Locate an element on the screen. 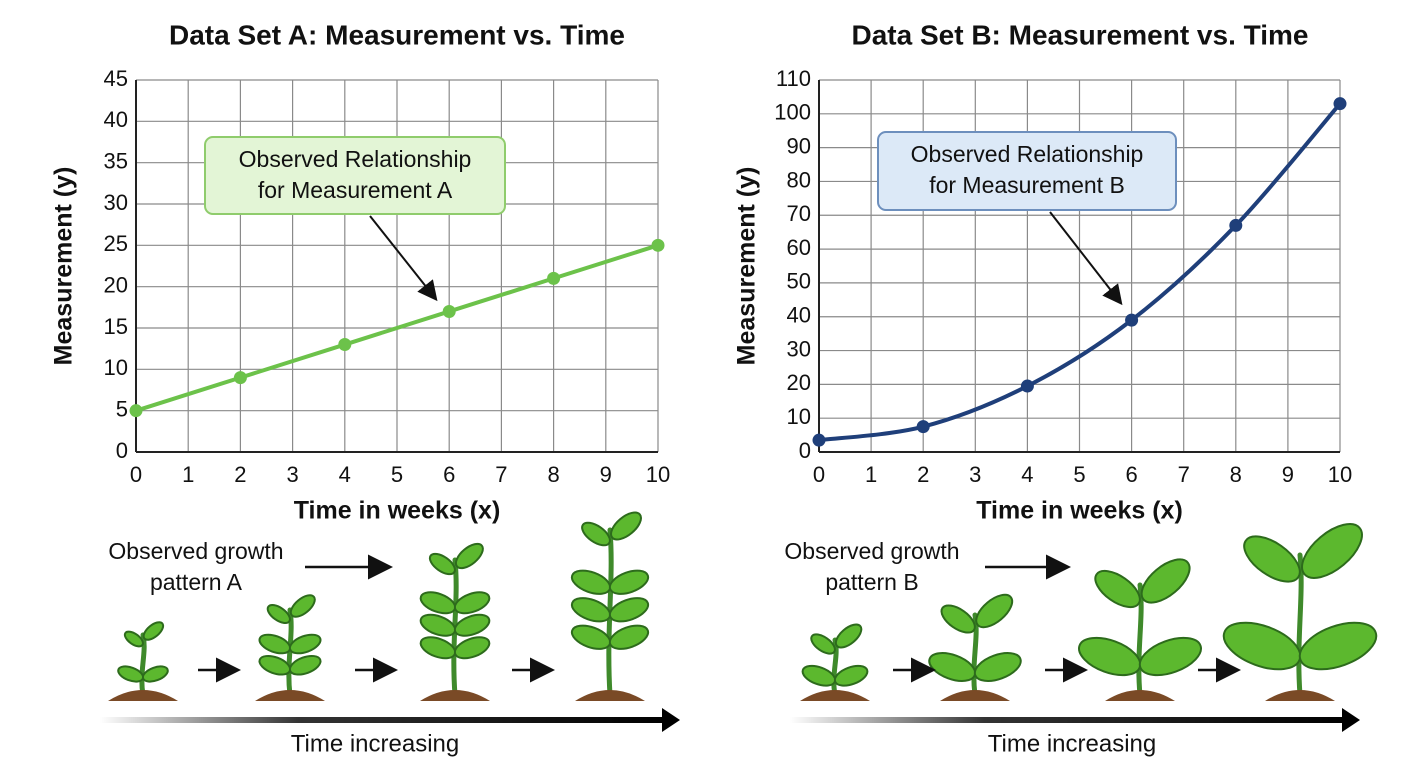 The image size is (1408, 768). y-tick-label: 50 is located at coordinates (799, 281).